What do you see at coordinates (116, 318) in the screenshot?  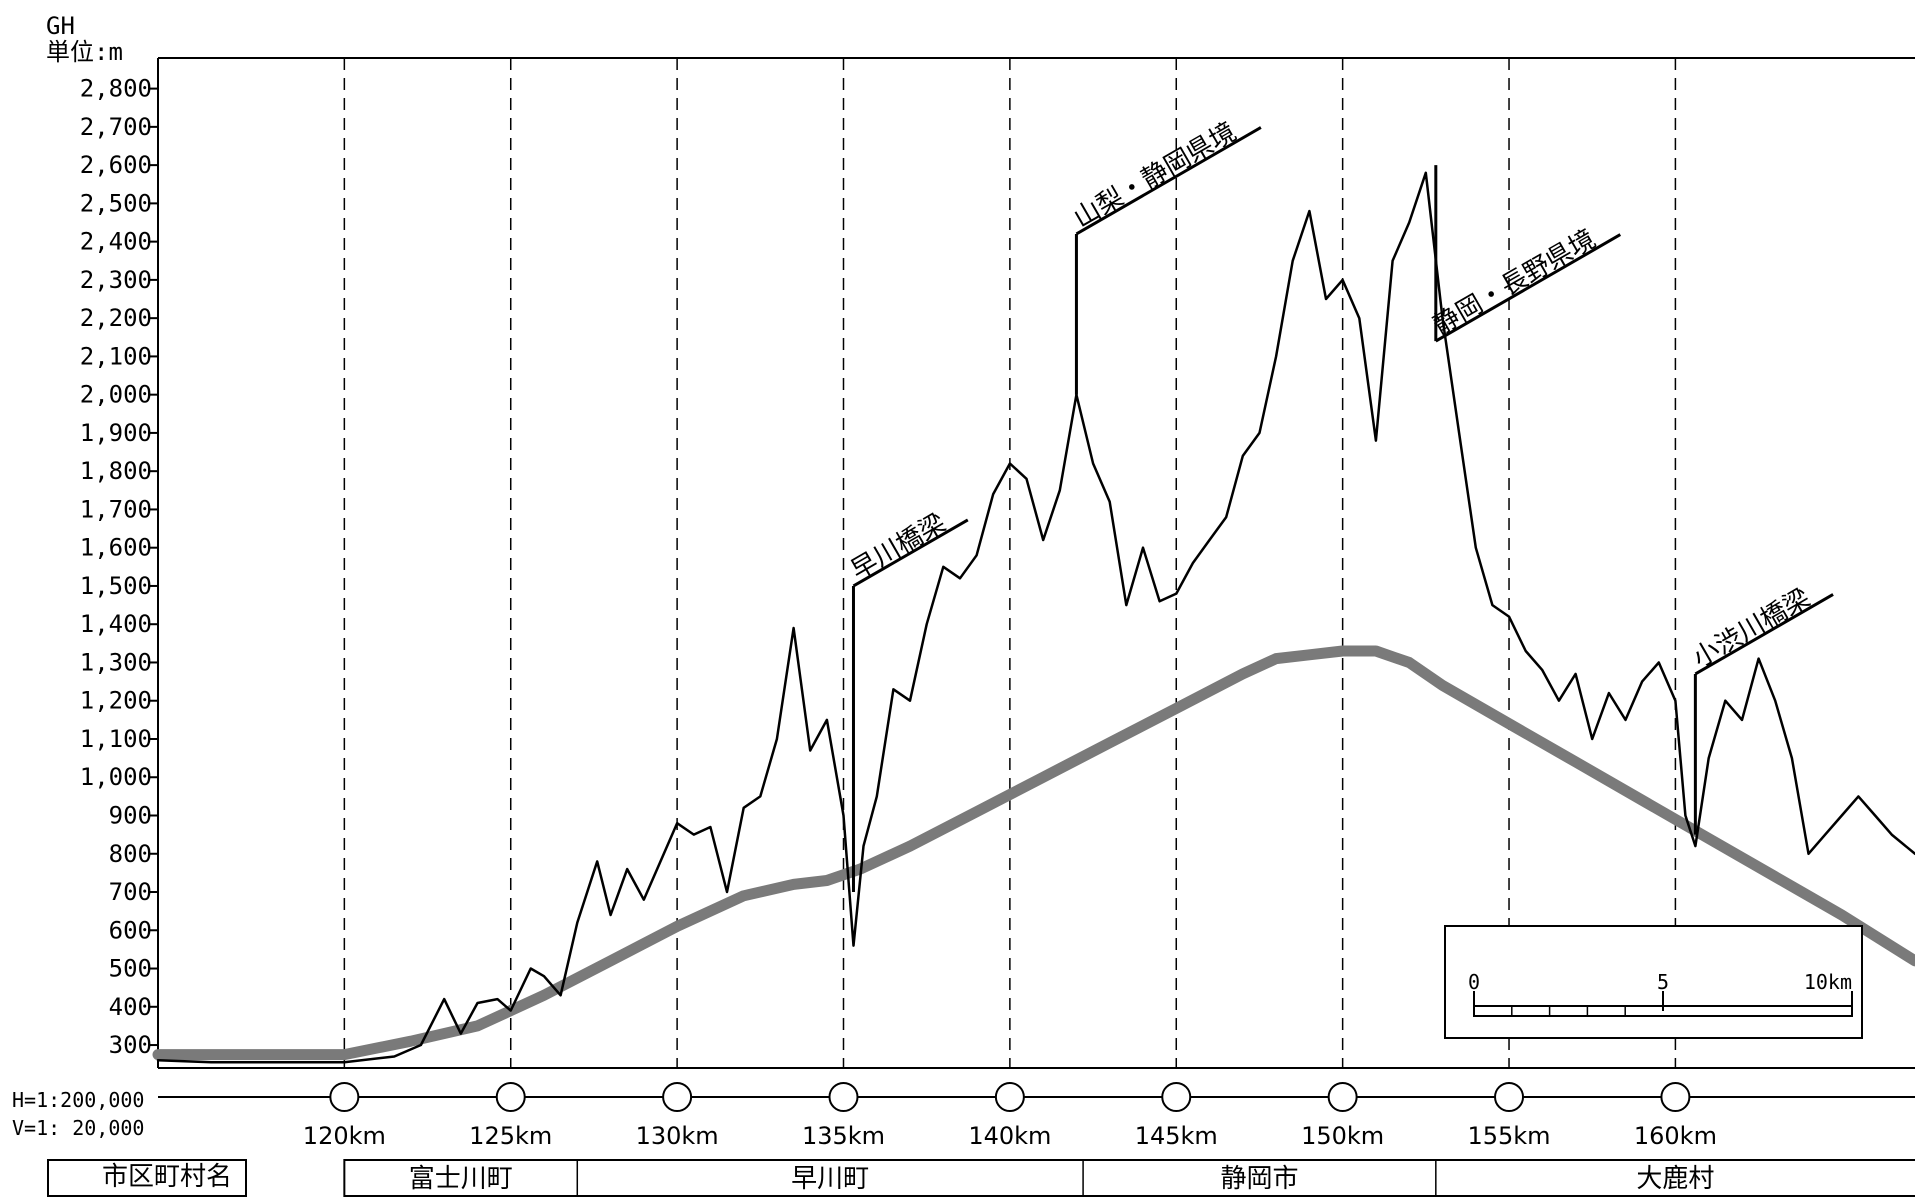 I see `y-tick-label: 2,200` at bounding box center [116, 318].